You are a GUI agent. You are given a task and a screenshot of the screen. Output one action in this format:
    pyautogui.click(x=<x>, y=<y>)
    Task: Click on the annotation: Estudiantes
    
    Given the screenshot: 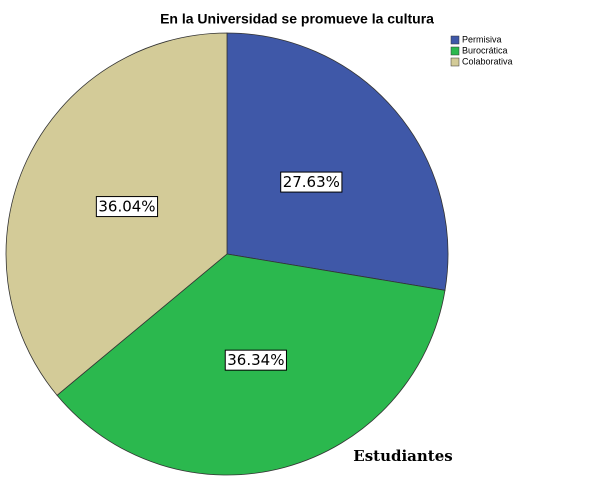 What is the action you would take?
    pyautogui.click(x=402, y=456)
    